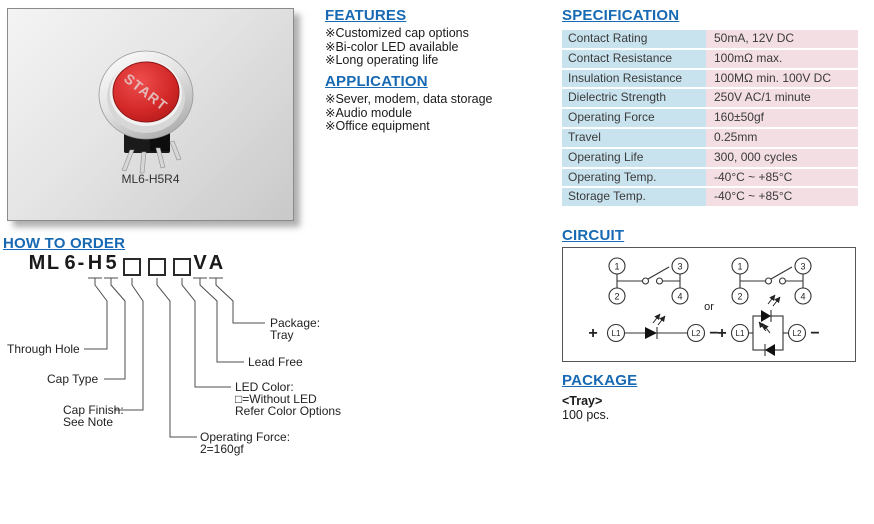 Image resolution: width=874 pixels, height=524 pixels. Describe the element at coordinates (276, 399) in the screenshot. I see `callout-led-color-none: □=Without LED` at that location.